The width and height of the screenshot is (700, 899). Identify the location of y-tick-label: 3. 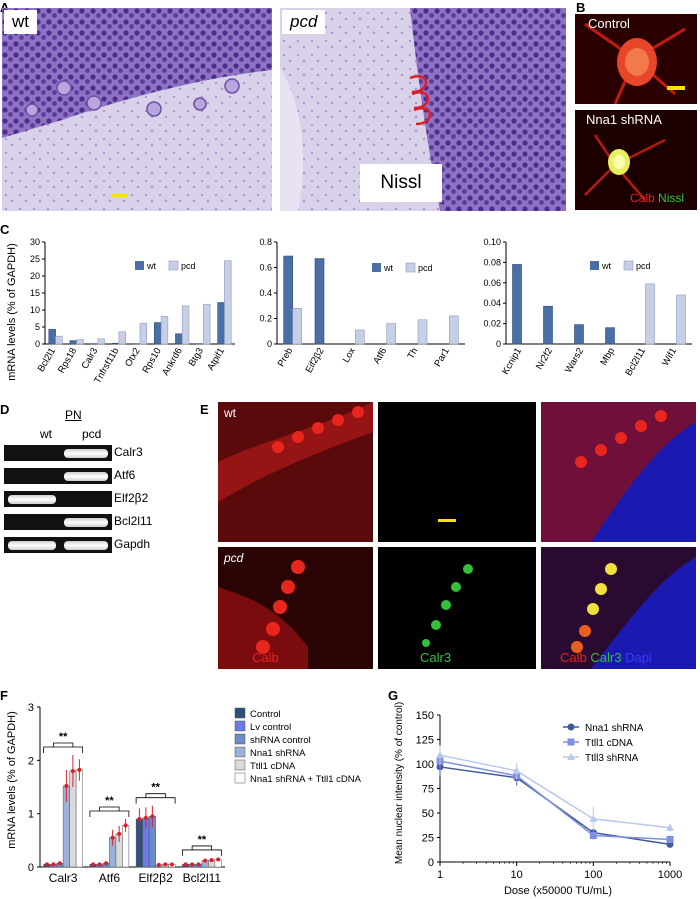
(31, 708).